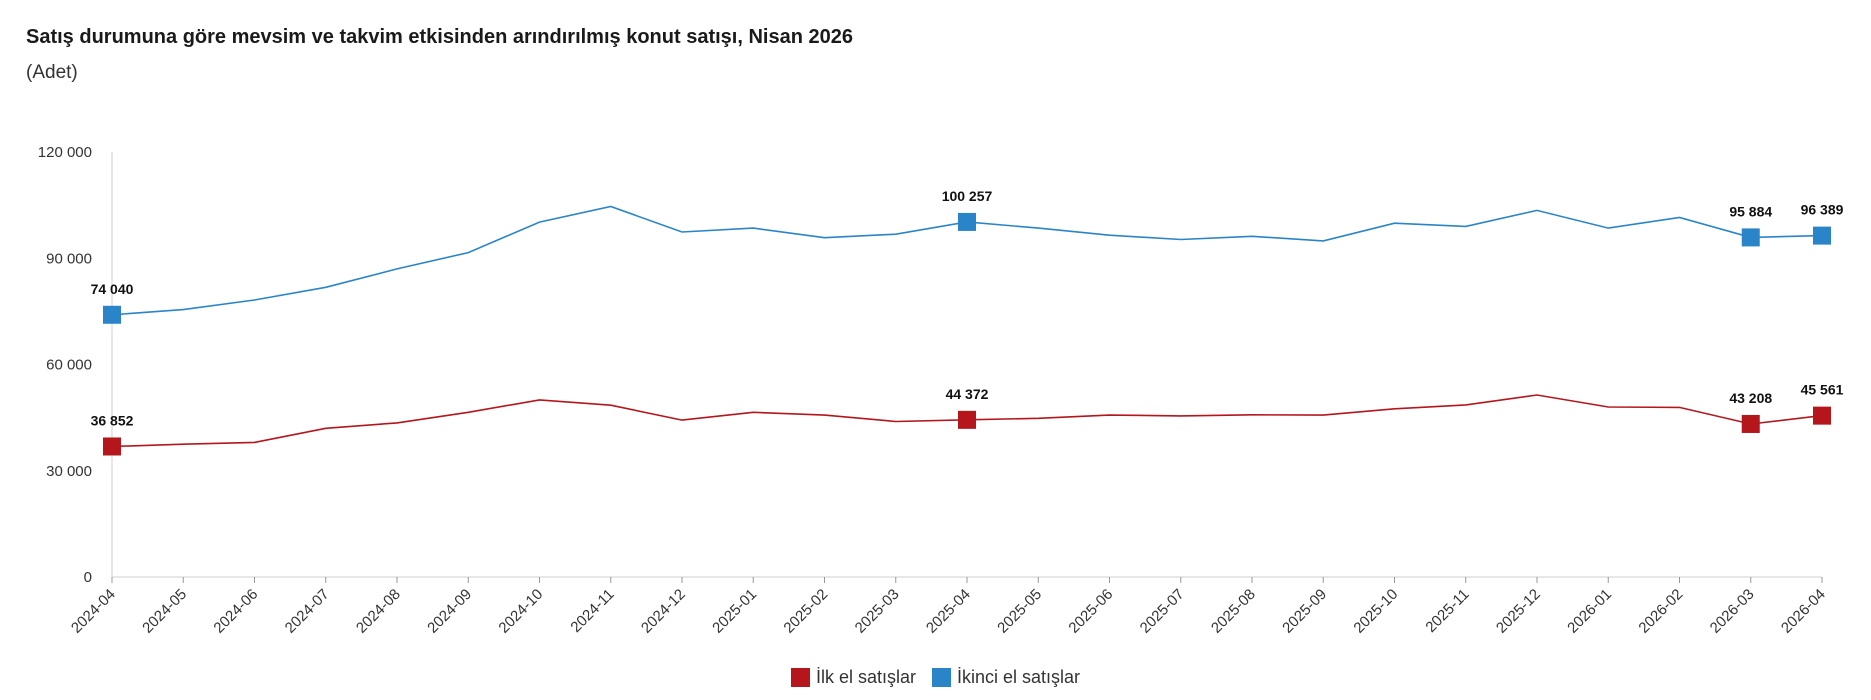  What do you see at coordinates (948, 611) in the screenshot?
I see `x-tick-label: 2025-04` at bounding box center [948, 611].